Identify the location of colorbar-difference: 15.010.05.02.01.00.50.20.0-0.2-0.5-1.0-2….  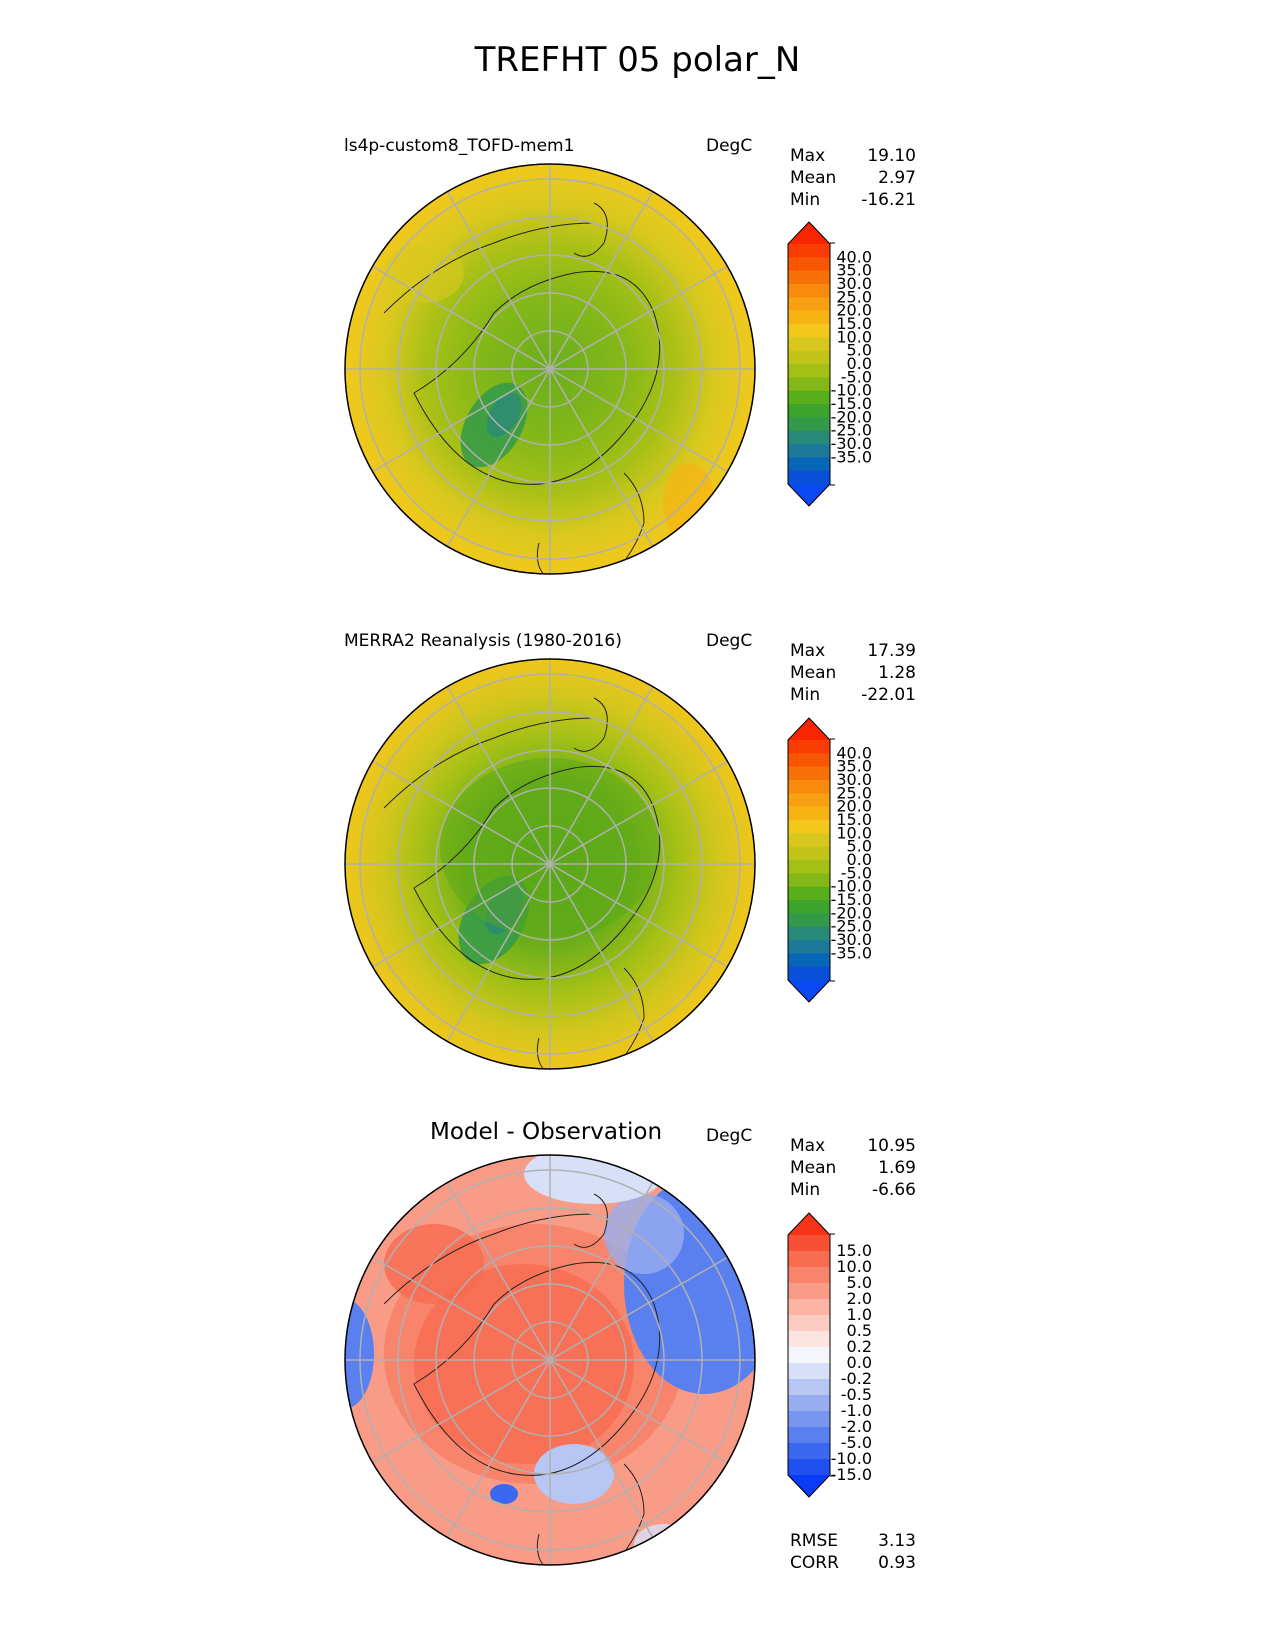
(829, 1355).